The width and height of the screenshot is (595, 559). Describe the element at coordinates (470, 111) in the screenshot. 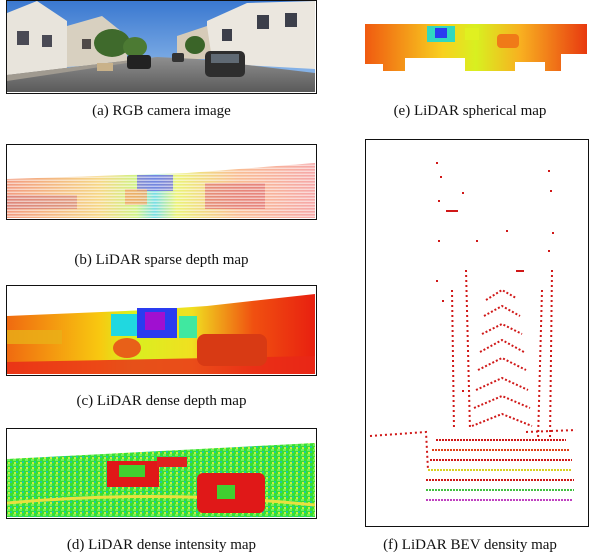

I see `caption-e: (e) LiDAR spherical map` at that location.